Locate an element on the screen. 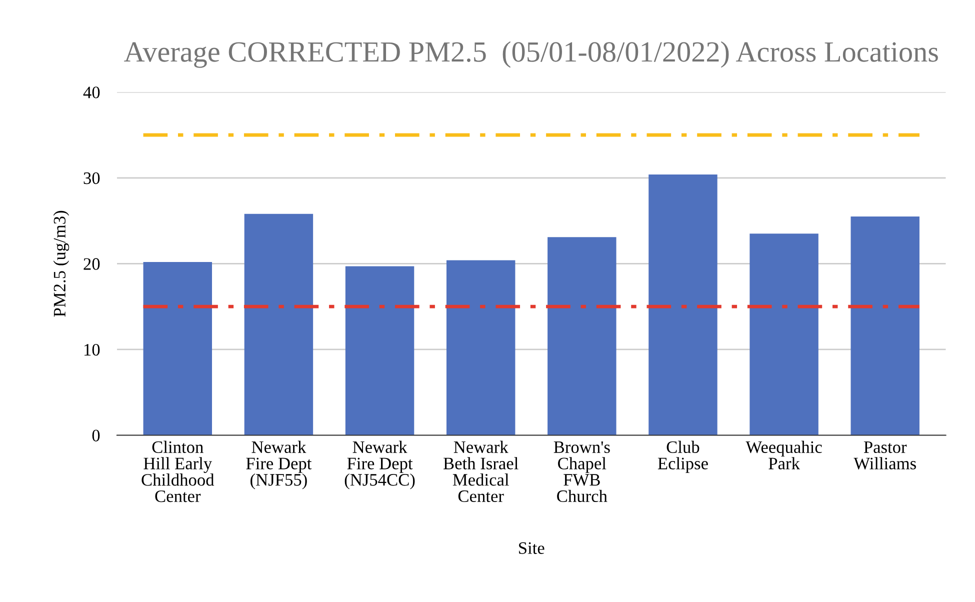  x-axis-title: Site is located at coordinates (531, 548).